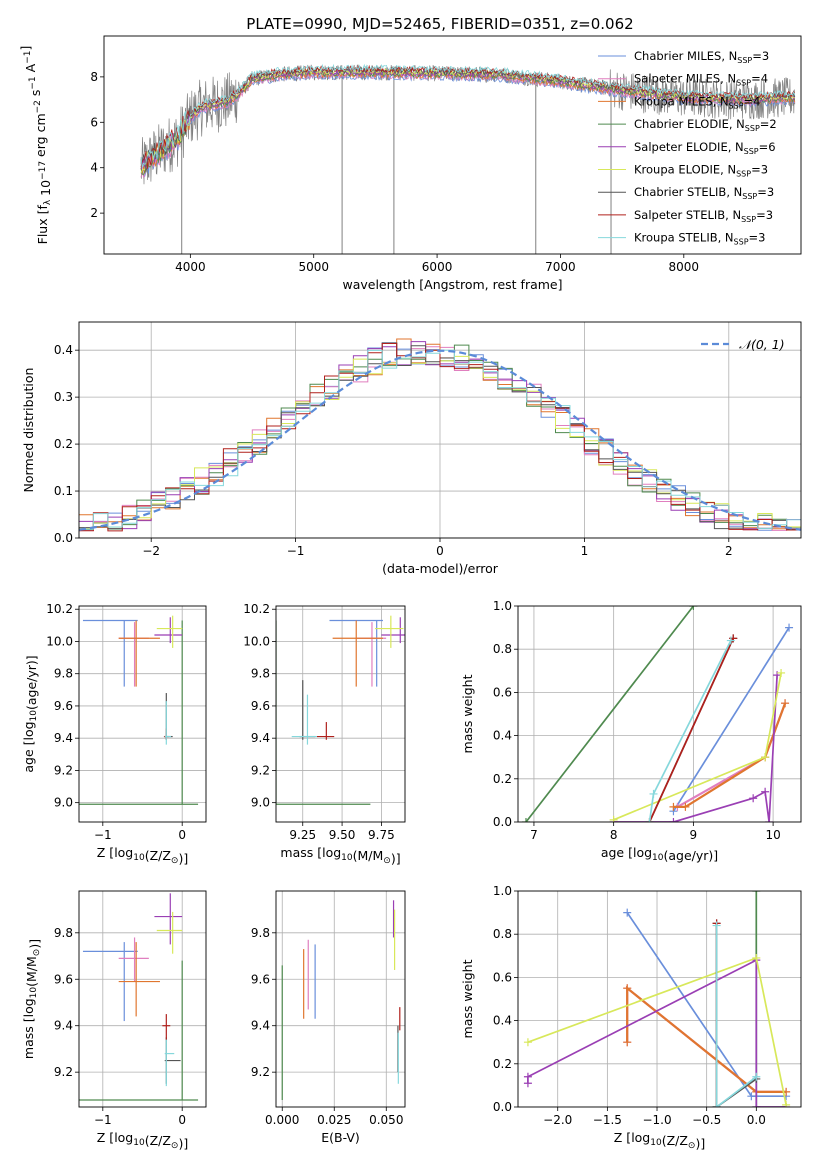 This screenshot has width=819, height=1170. I want to click on weight_vs_Z-plot-area, so click(659, 999).